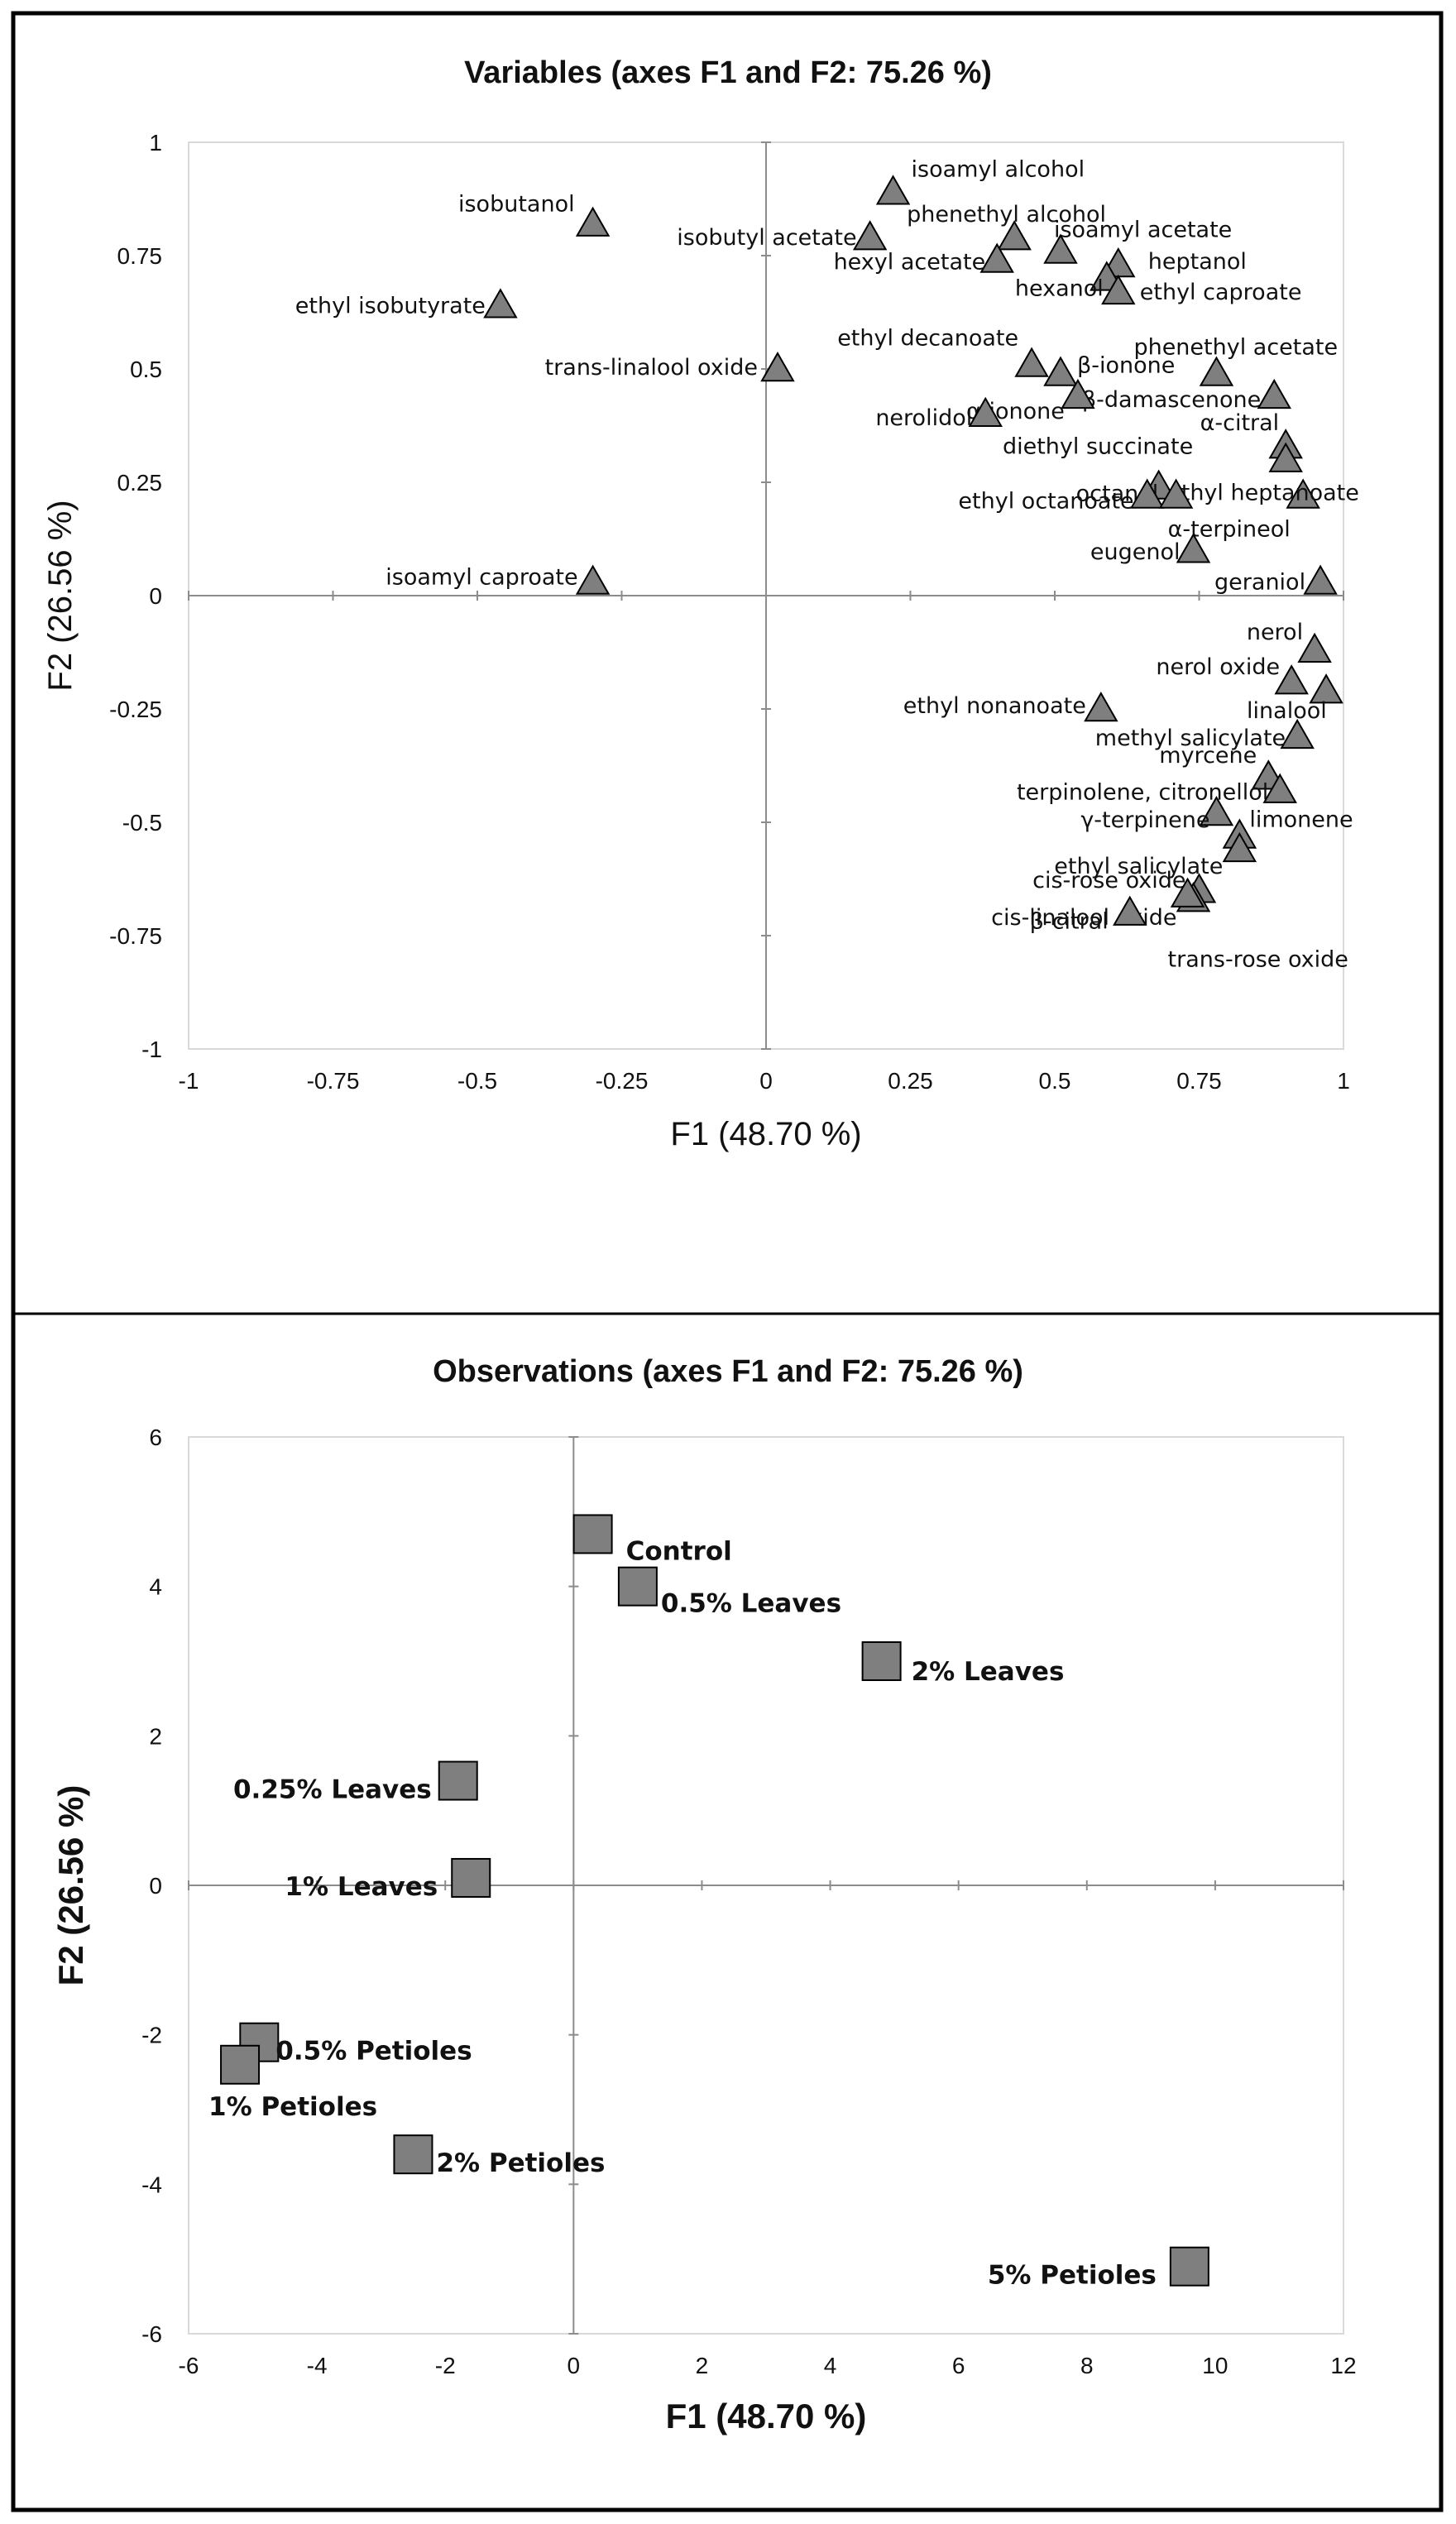  What do you see at coordinates (1197, 262) in the screenshot?
I see `variables-point-label: heptanol` at bounding box center [1197, 262].